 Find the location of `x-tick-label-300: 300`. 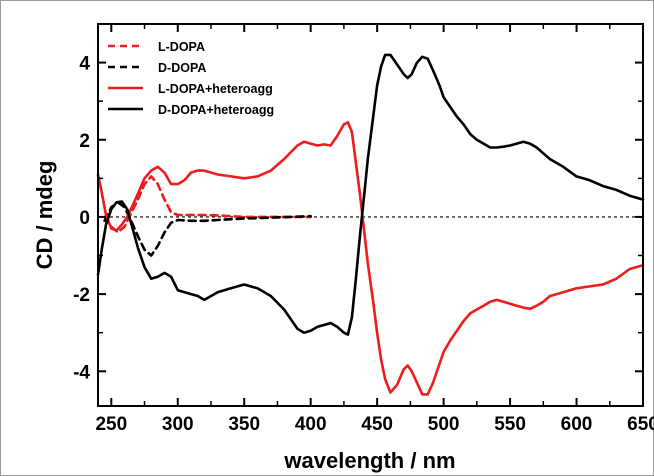

x-tick-label-300: 300 is located at coordinates (178, 424).